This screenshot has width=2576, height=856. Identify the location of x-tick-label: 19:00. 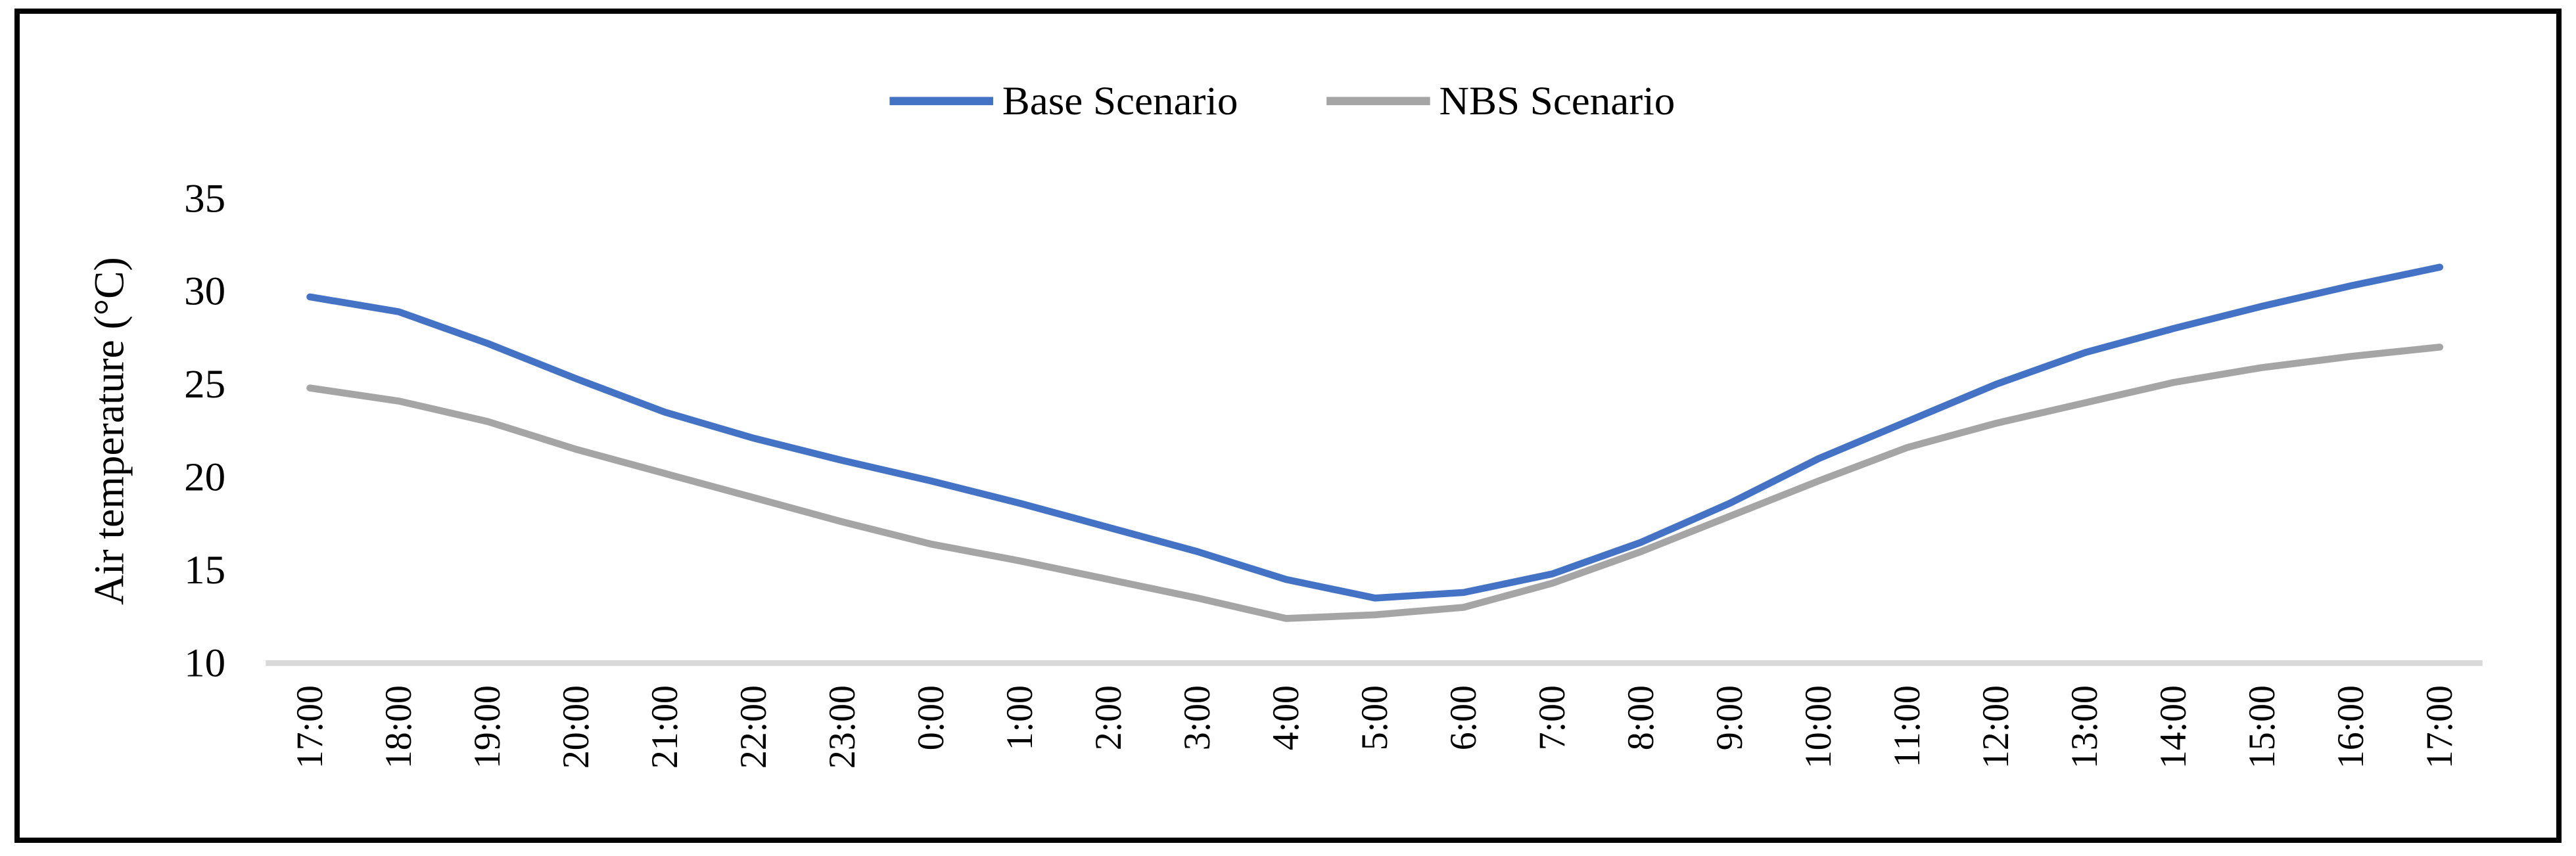
(487, 727).